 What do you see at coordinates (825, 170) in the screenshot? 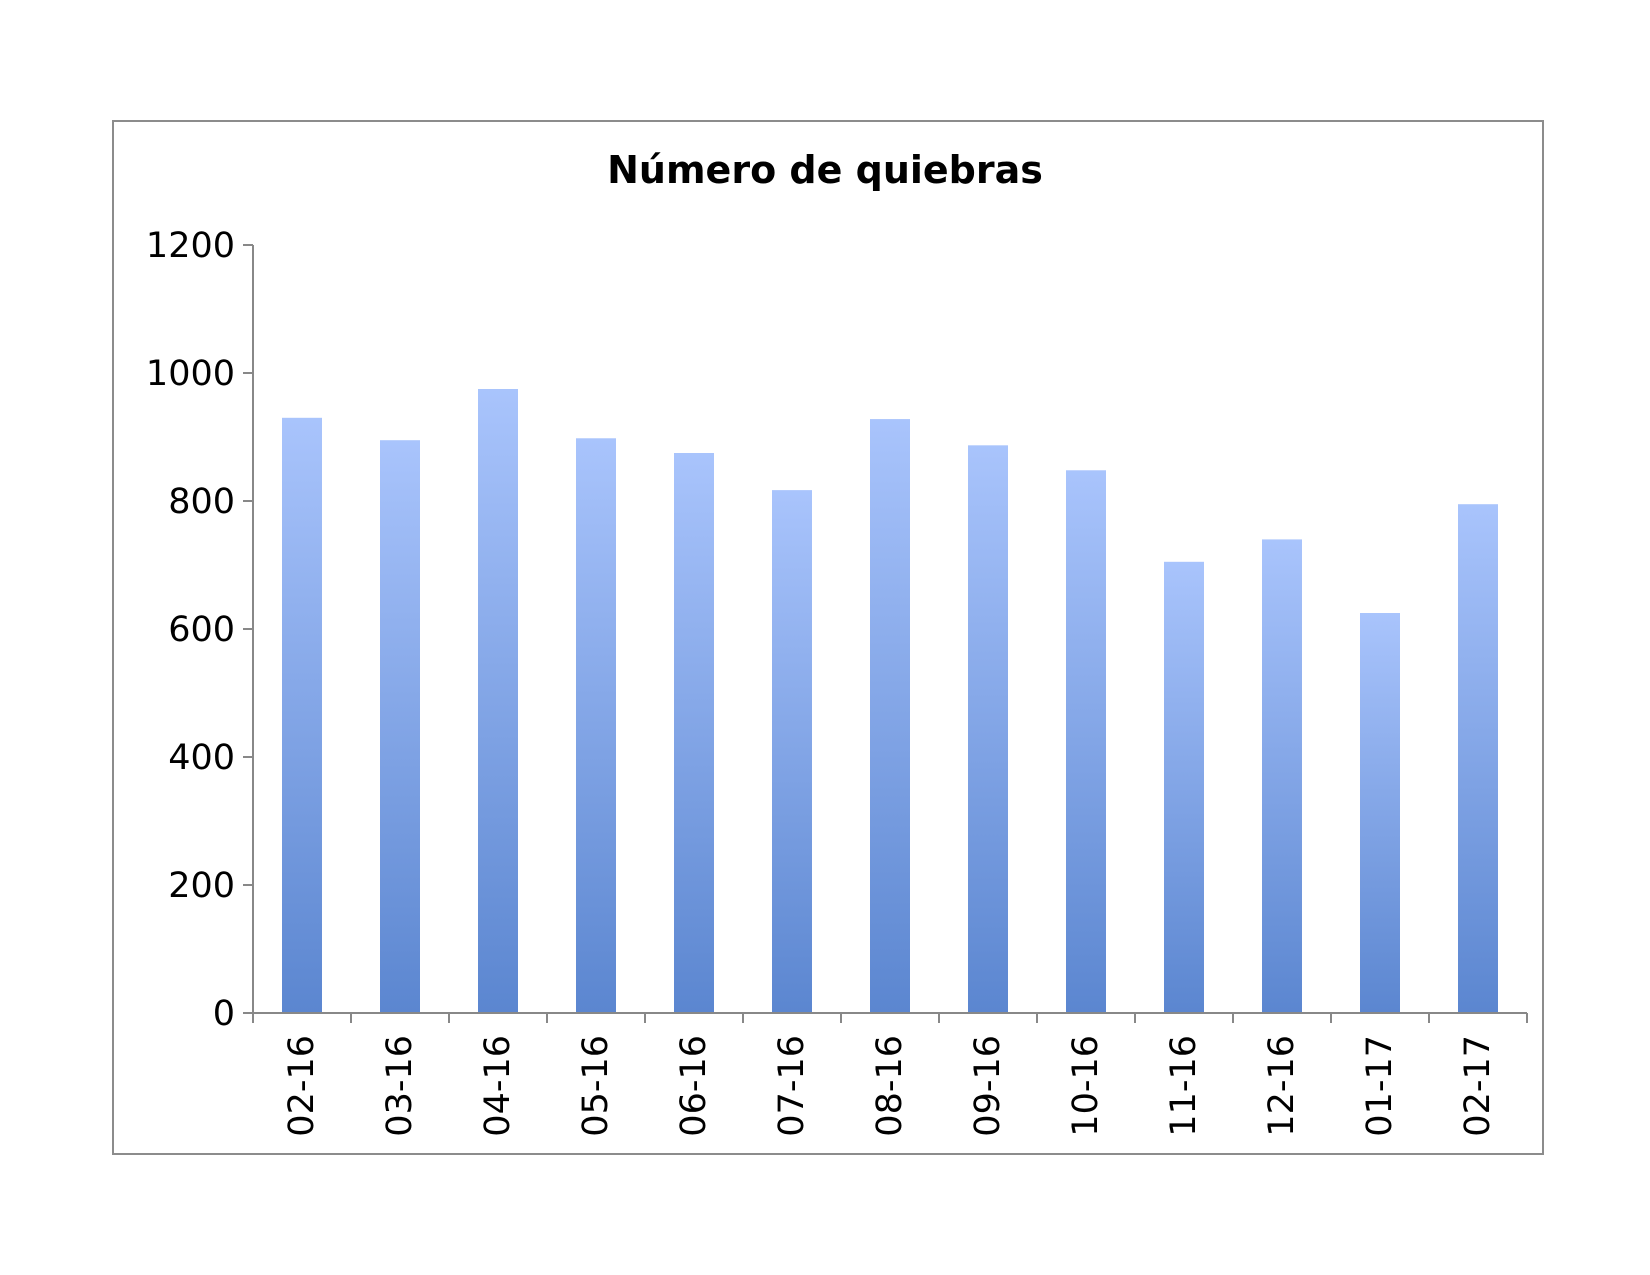
I see `chart-title: Número de quiebras` at bounding box center [825, 170].